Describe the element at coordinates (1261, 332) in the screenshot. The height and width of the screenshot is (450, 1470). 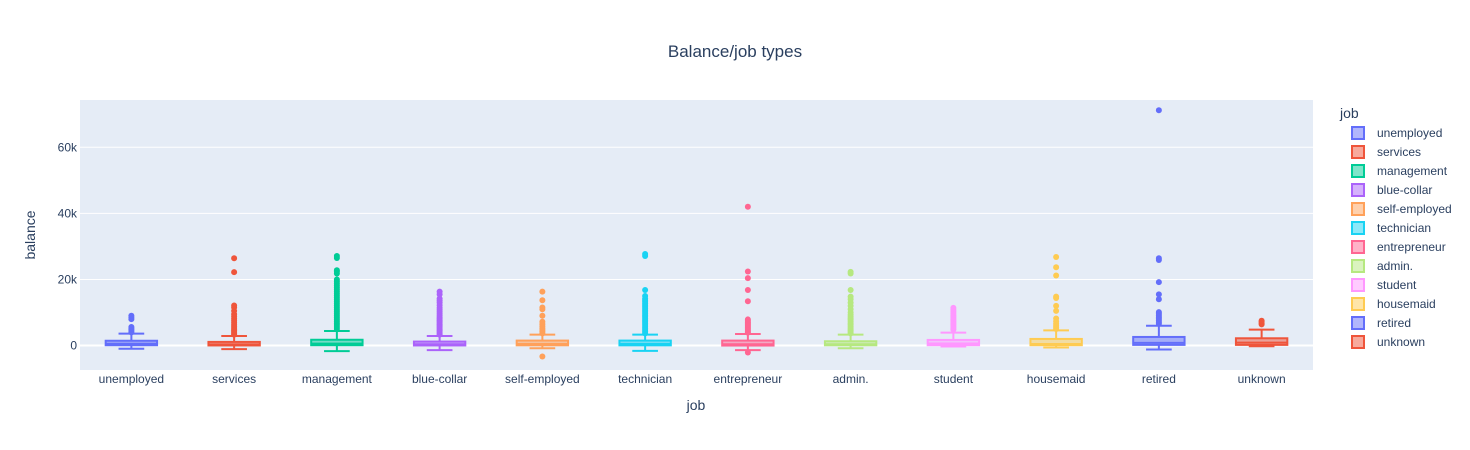
I see `box-unknown` at that location.